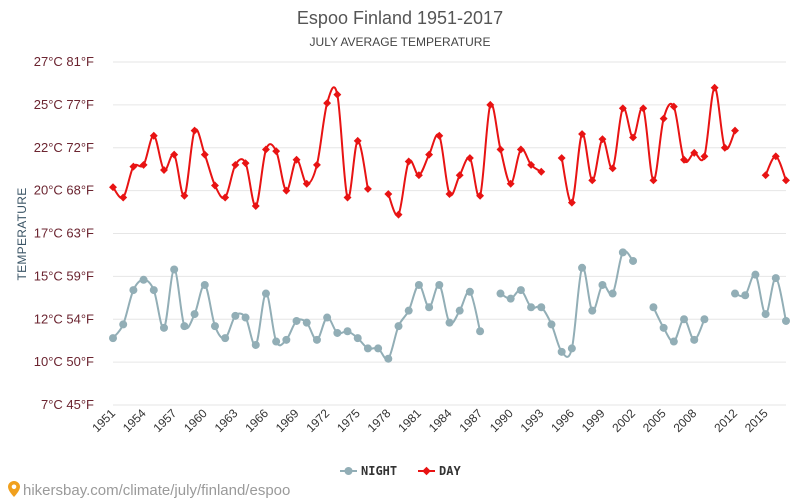 The width and height of the screenshot is (800, 500). What do you see at coordinates (156, 490) in the screenshot?
I see `source-link: hikersbay.com/climate/july/finland/espoo` at bounding box center [156, 490].